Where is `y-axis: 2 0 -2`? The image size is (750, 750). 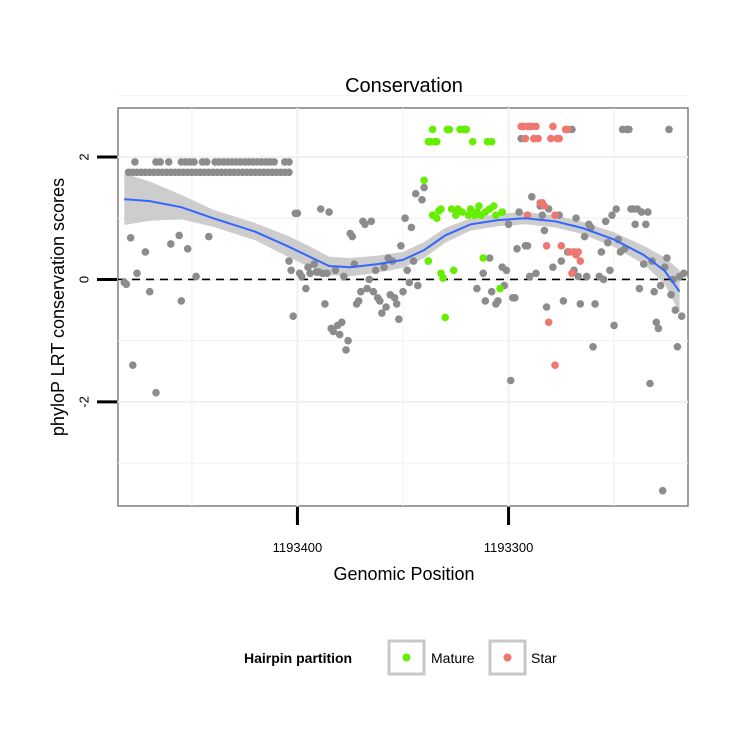
y-axis: 2 0 -2 is located at coordinates (96, 280).